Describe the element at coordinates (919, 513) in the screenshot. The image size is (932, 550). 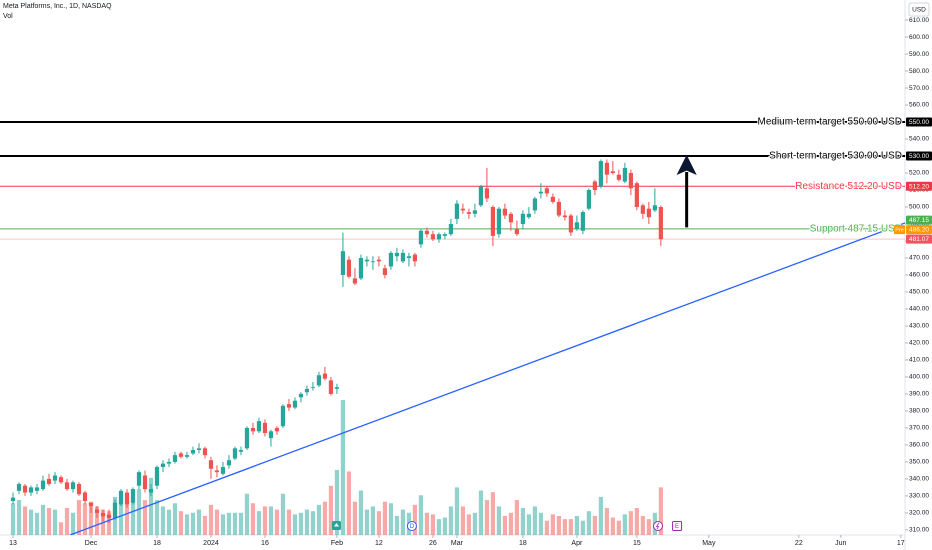
I see `y-tick-label: 320.00` at that location.